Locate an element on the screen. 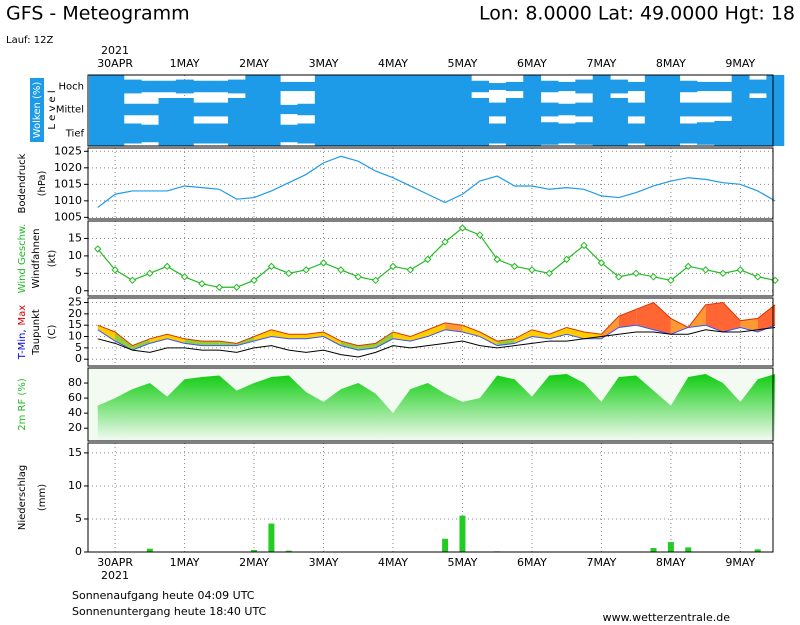 The width and height of the screenshot is (800, 625). y-label: T-Min, Max is located at coordinates (22, 332).